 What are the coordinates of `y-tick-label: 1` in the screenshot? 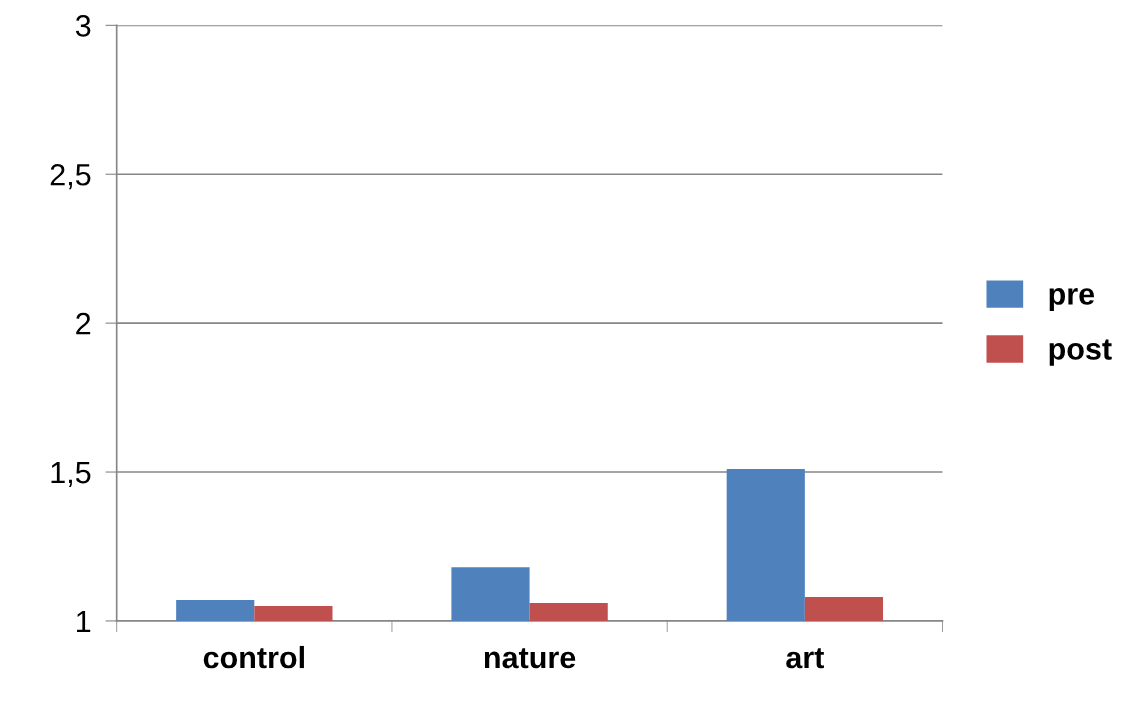 It's located at (84, 621).